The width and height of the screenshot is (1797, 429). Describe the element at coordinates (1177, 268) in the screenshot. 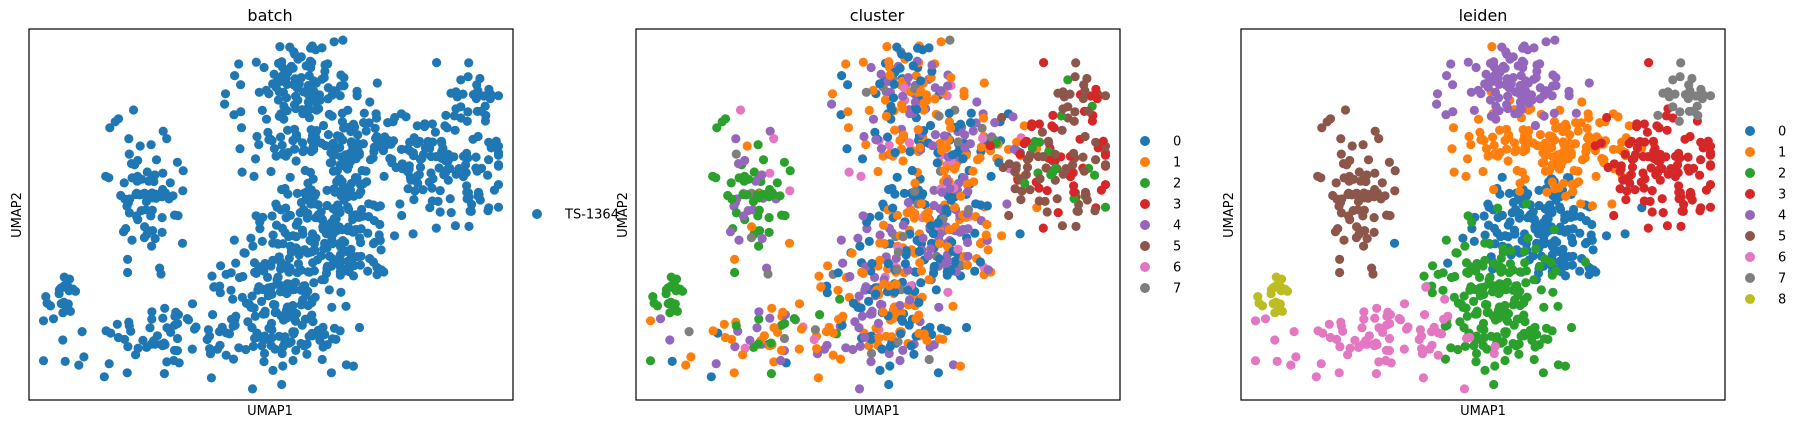

I see `legend-label: 6` at that location.